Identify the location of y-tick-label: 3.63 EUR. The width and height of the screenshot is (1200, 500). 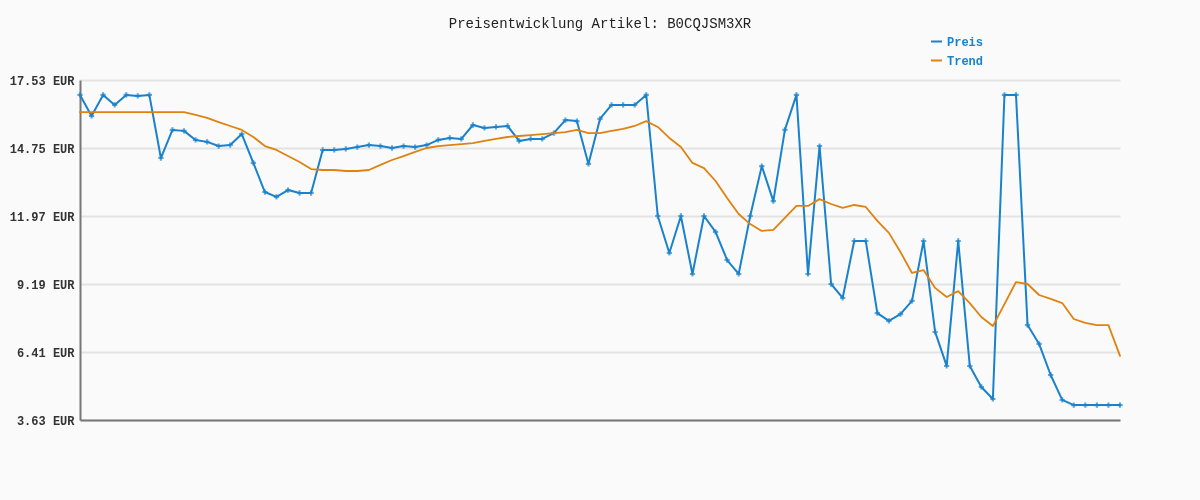
(46, 421).